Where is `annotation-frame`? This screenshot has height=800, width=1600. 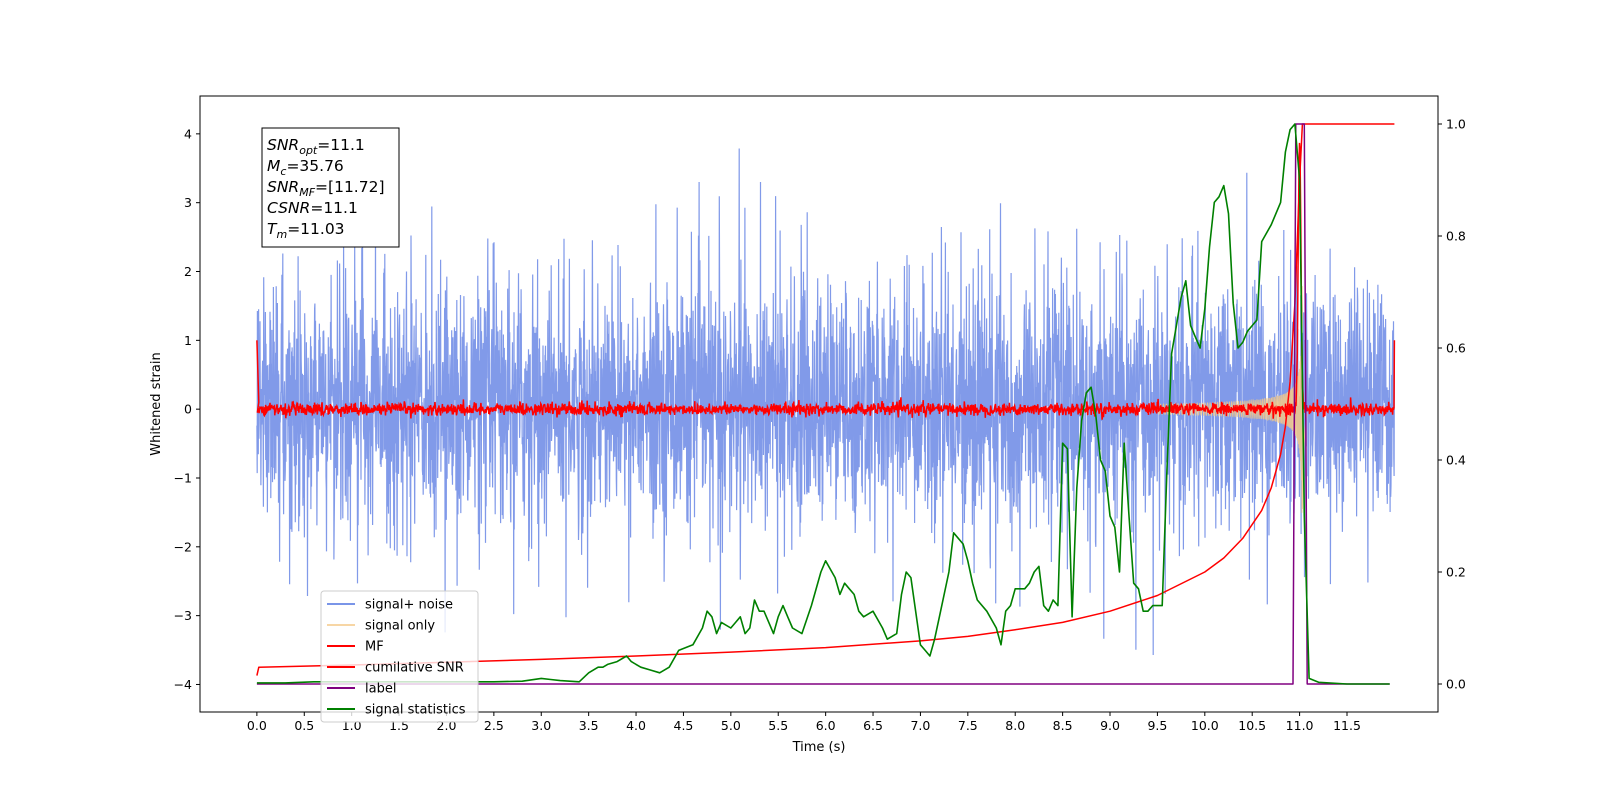
annotation-frame is located at coordinates (330, 187).